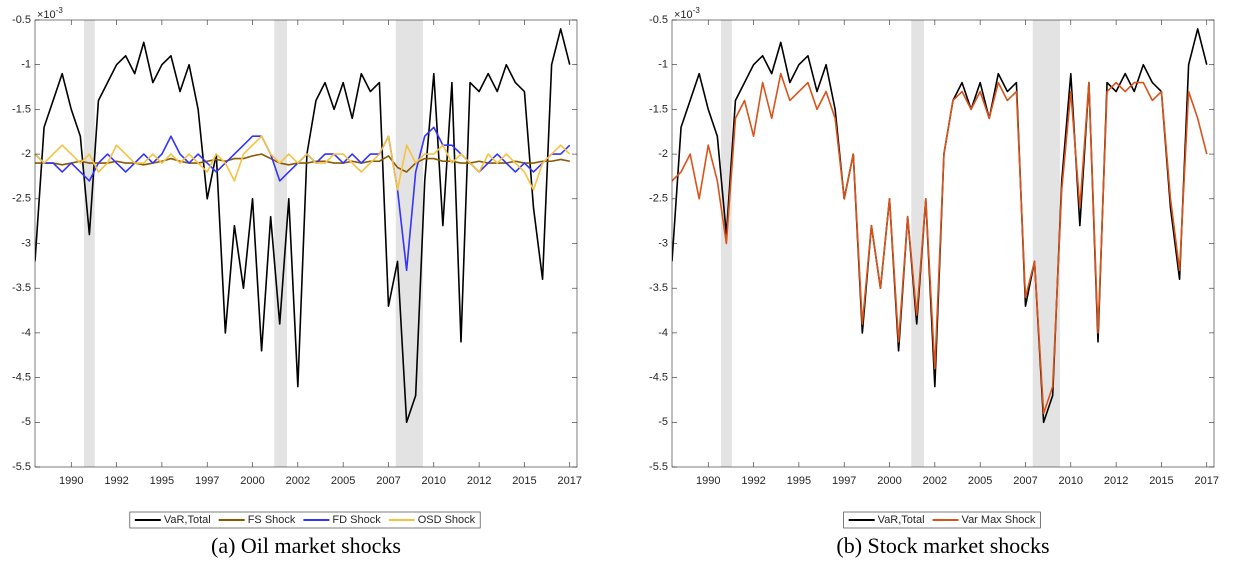  Describe the element at coordinates (942, 545) in the screenshot. I see `caption: (b) Stock market shocks` at that location.